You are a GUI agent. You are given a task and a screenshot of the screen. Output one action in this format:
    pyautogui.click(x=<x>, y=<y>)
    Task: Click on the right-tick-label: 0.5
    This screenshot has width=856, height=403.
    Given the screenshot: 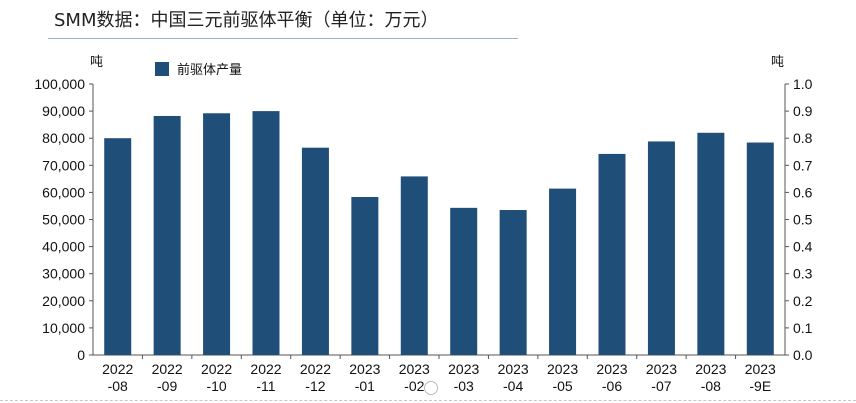 What is the action you would take?
    pyautogui.click(x=803, y=220)
    